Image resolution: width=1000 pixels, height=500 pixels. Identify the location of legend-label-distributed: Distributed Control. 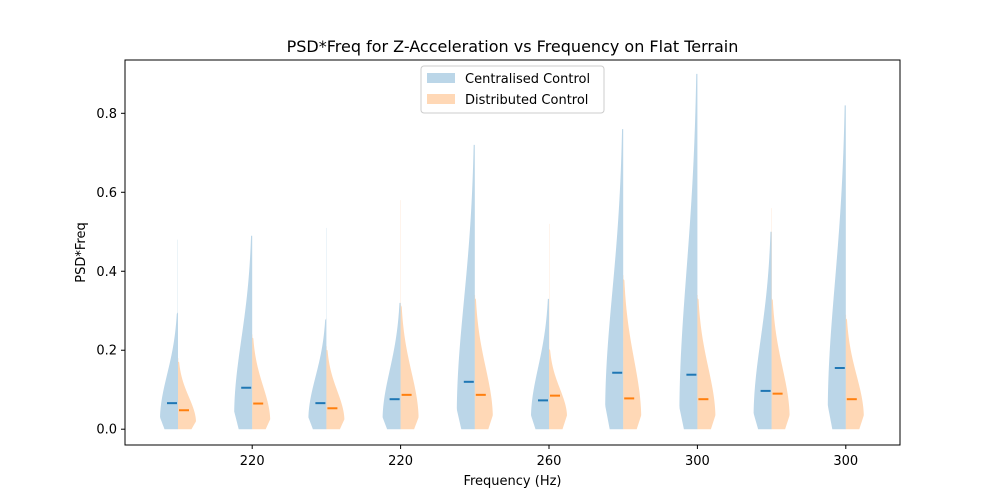
(526, 100).